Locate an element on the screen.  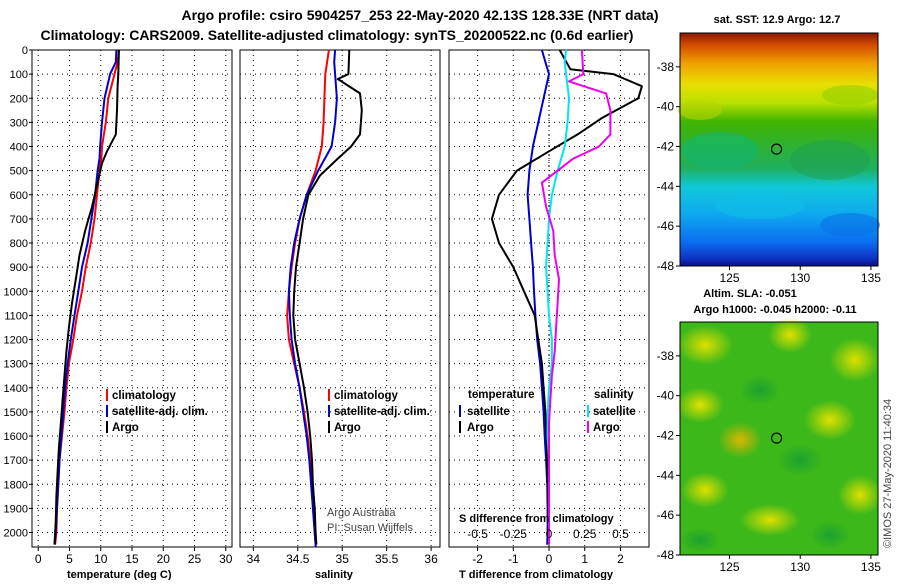
x-tick-label: 35.5 is located at coordinates (387, 559).